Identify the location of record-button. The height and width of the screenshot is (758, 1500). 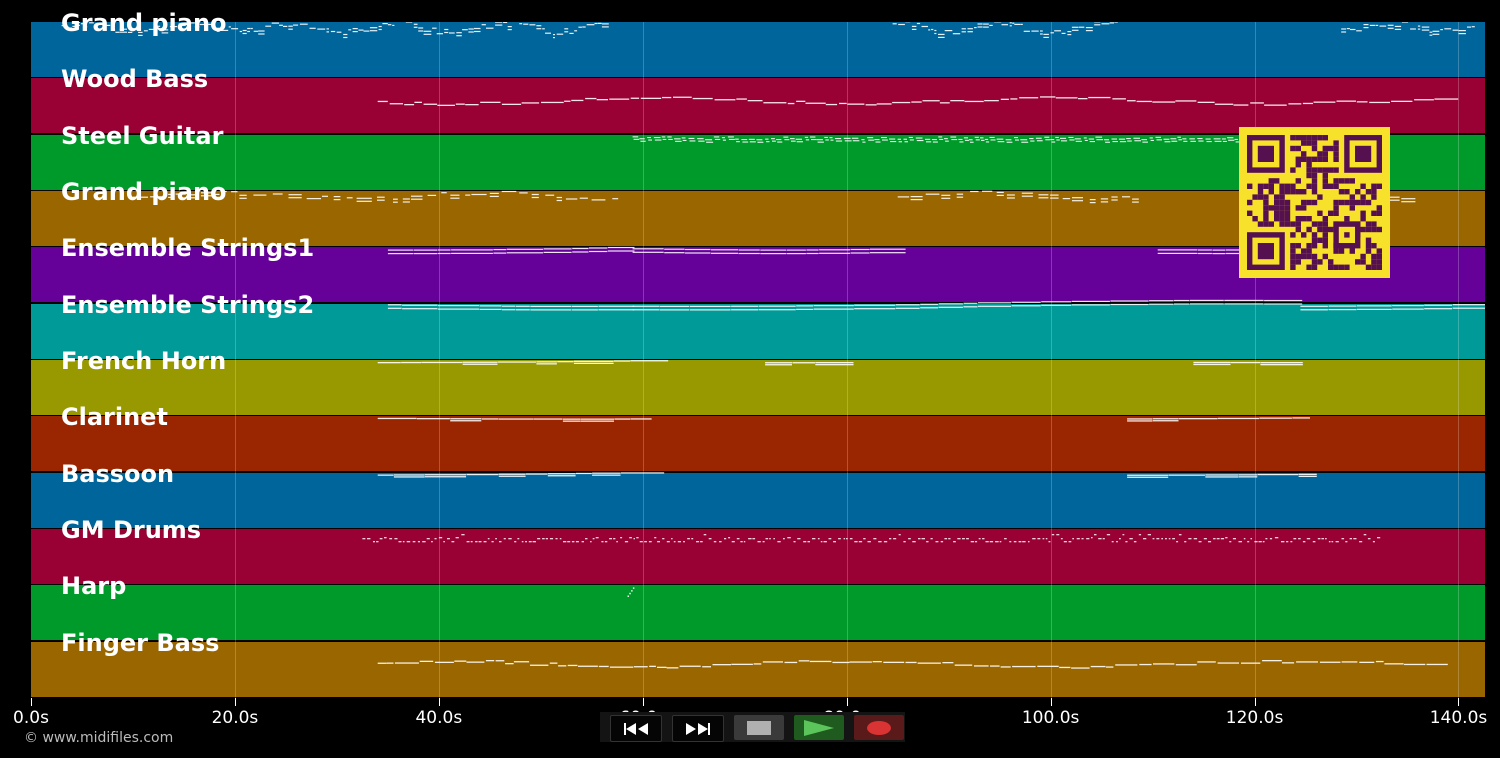
(879, 727).